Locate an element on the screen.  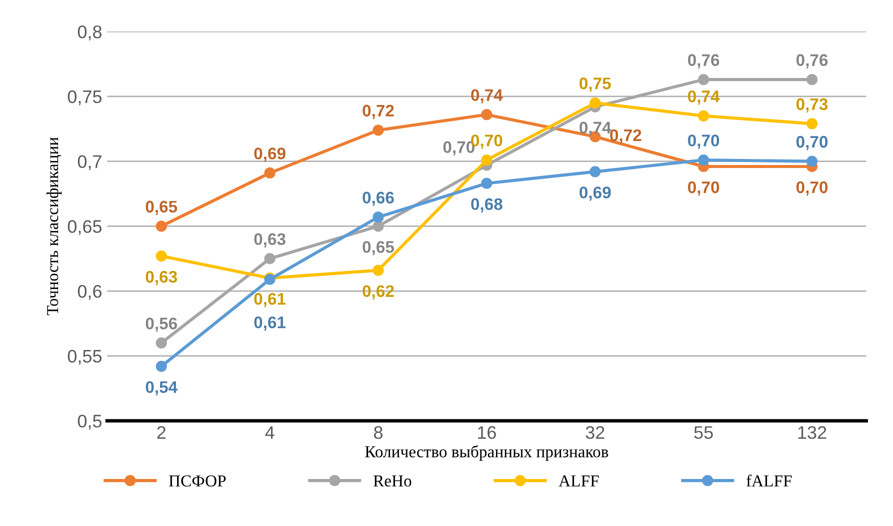
x-tick-label: 55 is located at coordinates (703, 432).